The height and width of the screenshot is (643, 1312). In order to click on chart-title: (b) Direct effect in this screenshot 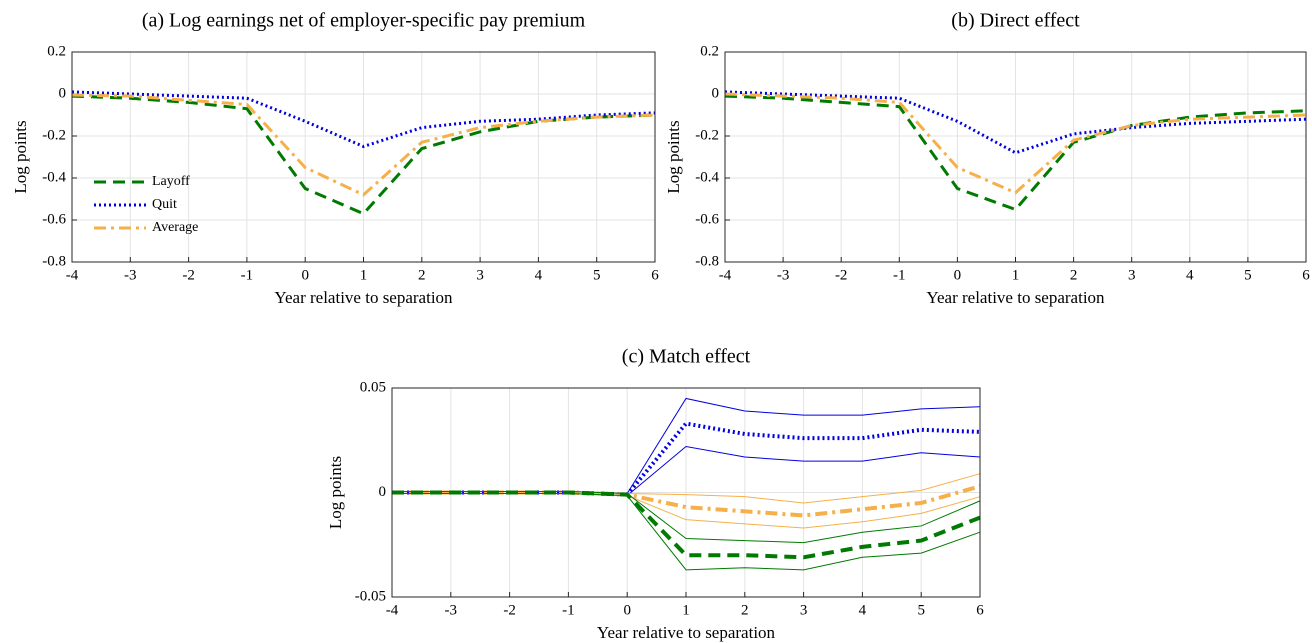, I will do `click(1015, 21)`.